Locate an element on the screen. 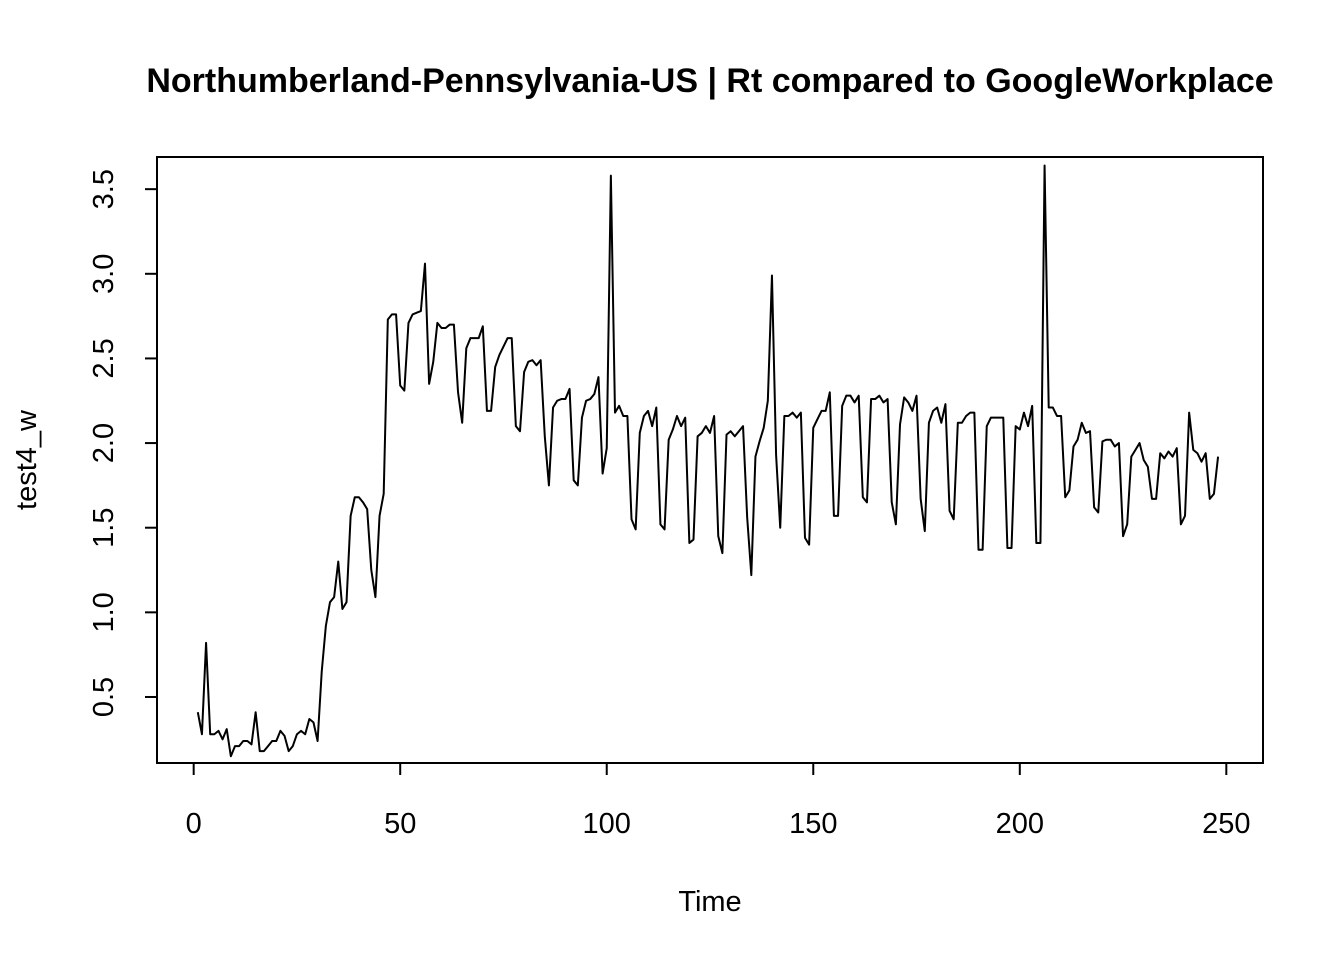 This screenshot has height=960, width=1344. x-tick-label: 0 is located at coordinates (194, 824).